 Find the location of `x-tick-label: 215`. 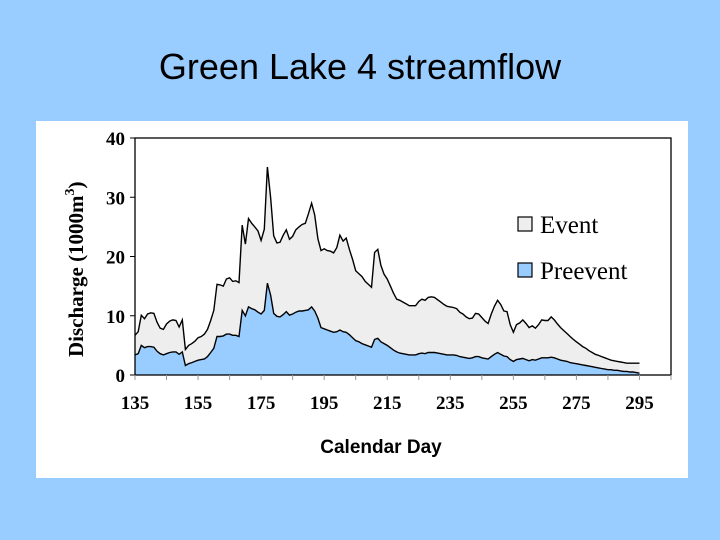

x-tick-label: 215 is located at coordinates (387, 403).